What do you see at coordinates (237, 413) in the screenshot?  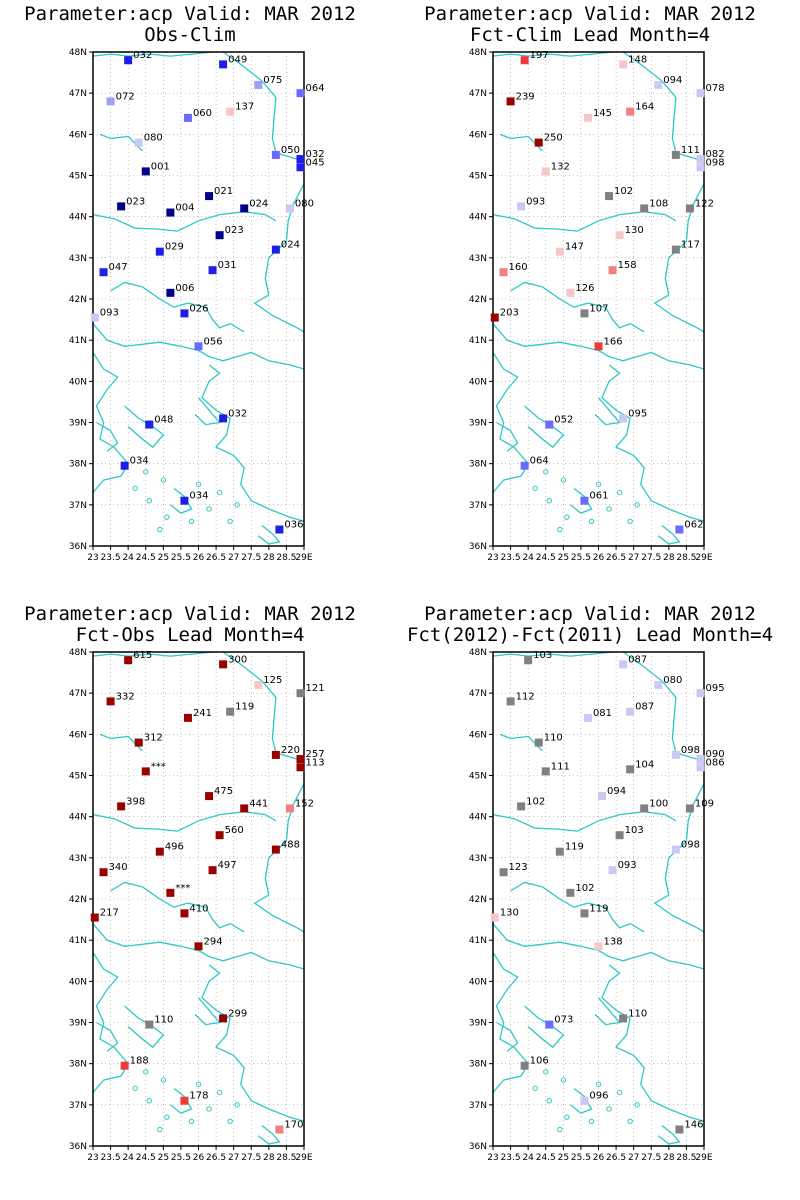 I see `station-value-label: 032` at bounding box center [237, 413].